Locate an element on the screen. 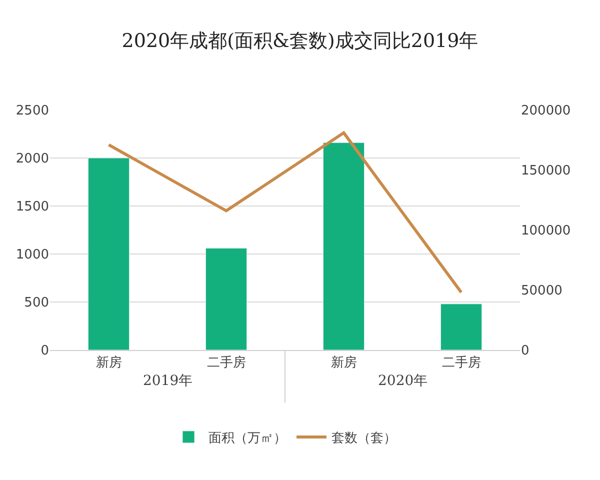  chart-title: 2020年成都(面积&套数)成交同比2019年 is located at coordinates (300, 41).